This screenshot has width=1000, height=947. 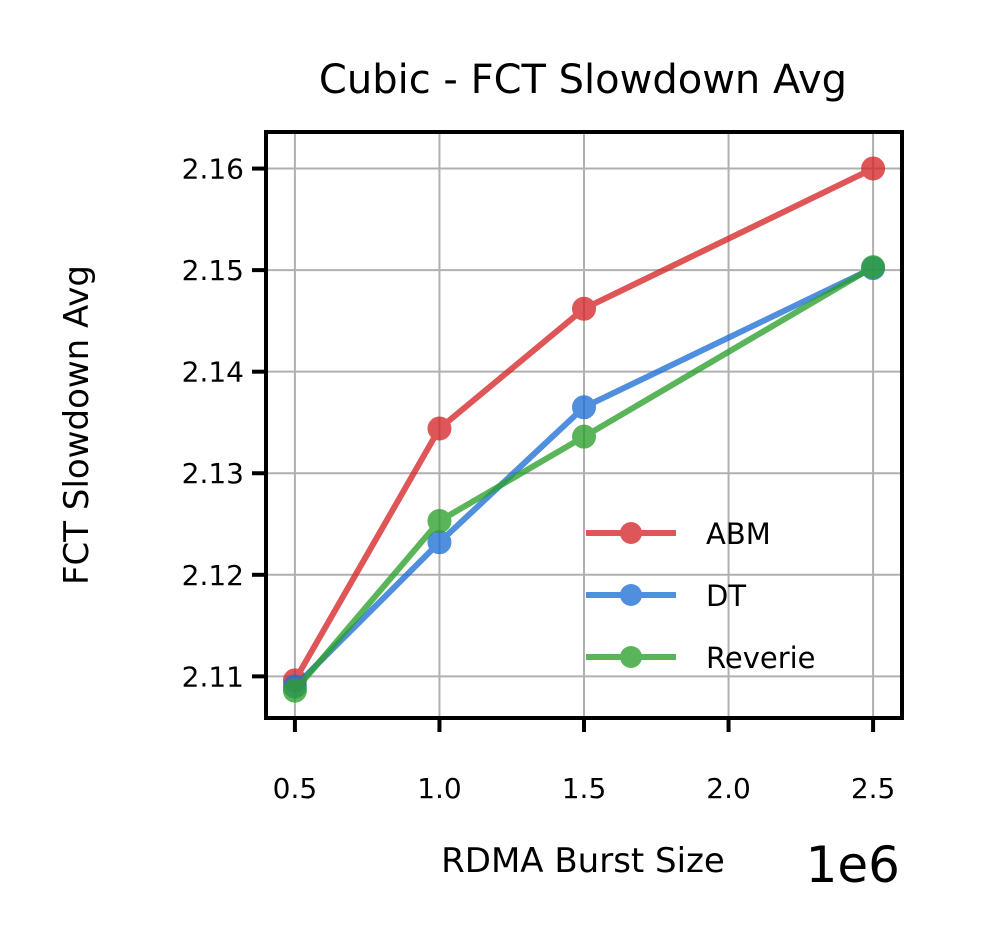 I want to click on y-tick-label: 2.15, so click(x=213, y=270).